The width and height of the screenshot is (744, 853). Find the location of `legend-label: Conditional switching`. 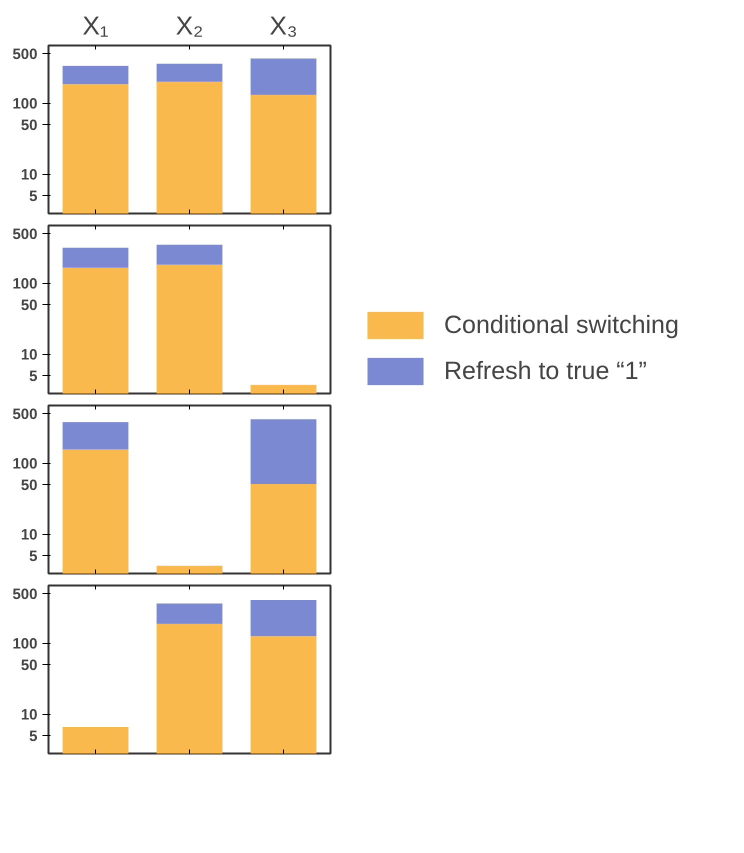

legend-label: Conditional switching is located at coordinates (561, 325).